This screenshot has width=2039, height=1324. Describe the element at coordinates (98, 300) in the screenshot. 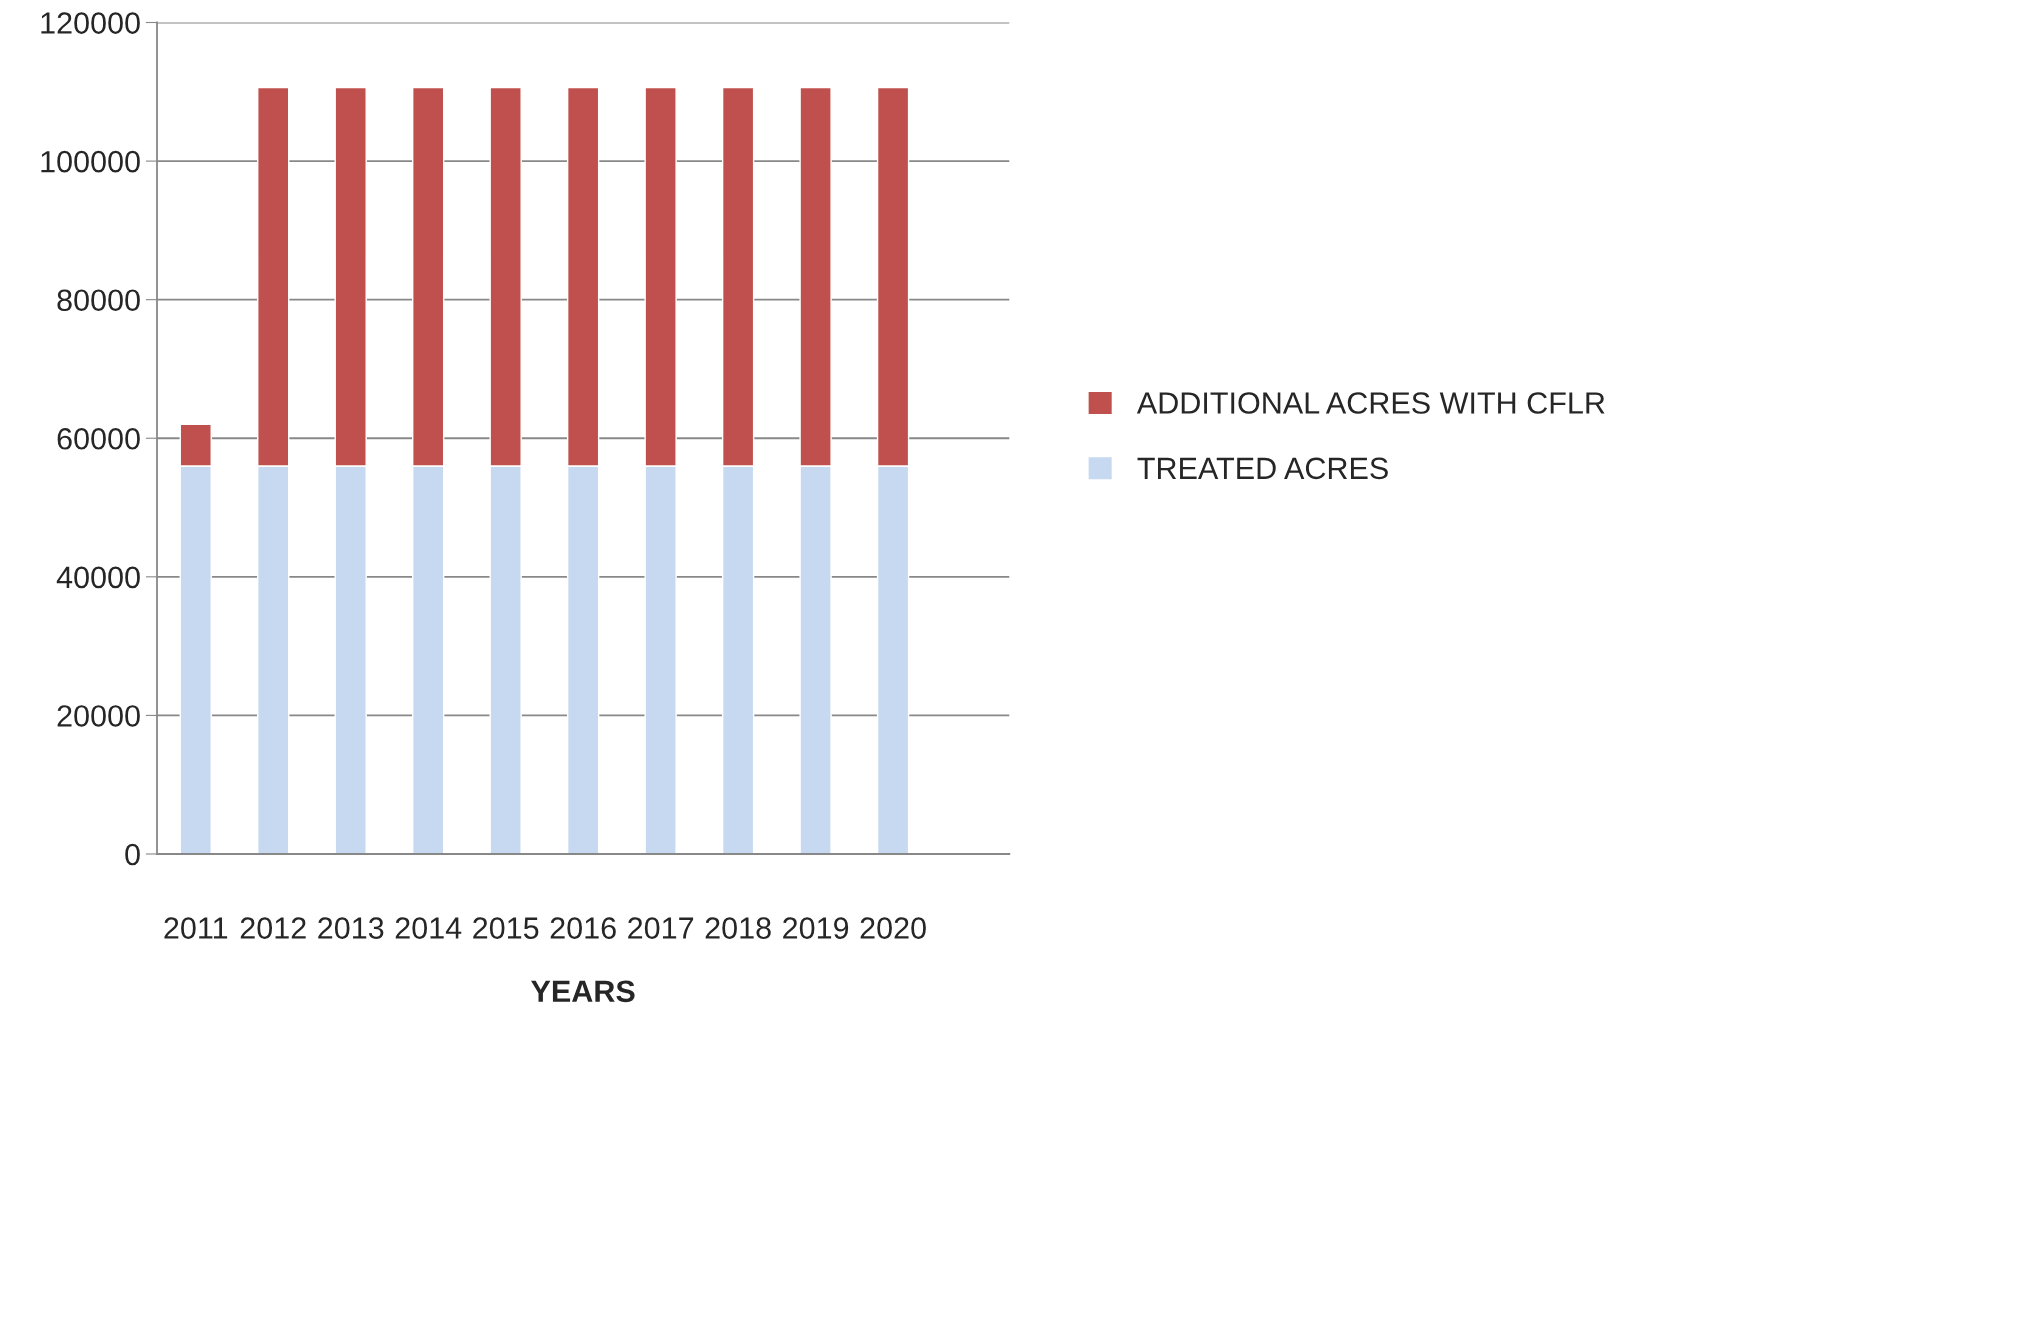

I see `y-tick-label: 80000` at that location.